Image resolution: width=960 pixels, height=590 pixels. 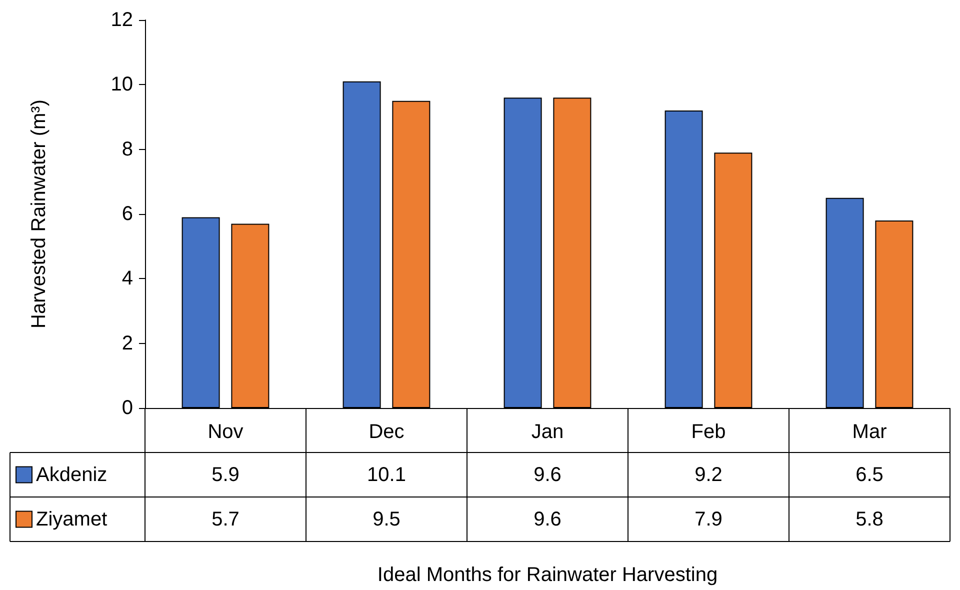 What do you see at coordinates (870, 475) in the screenshot?
I see `data-label: 6.5` at bounding box center [870, 475].